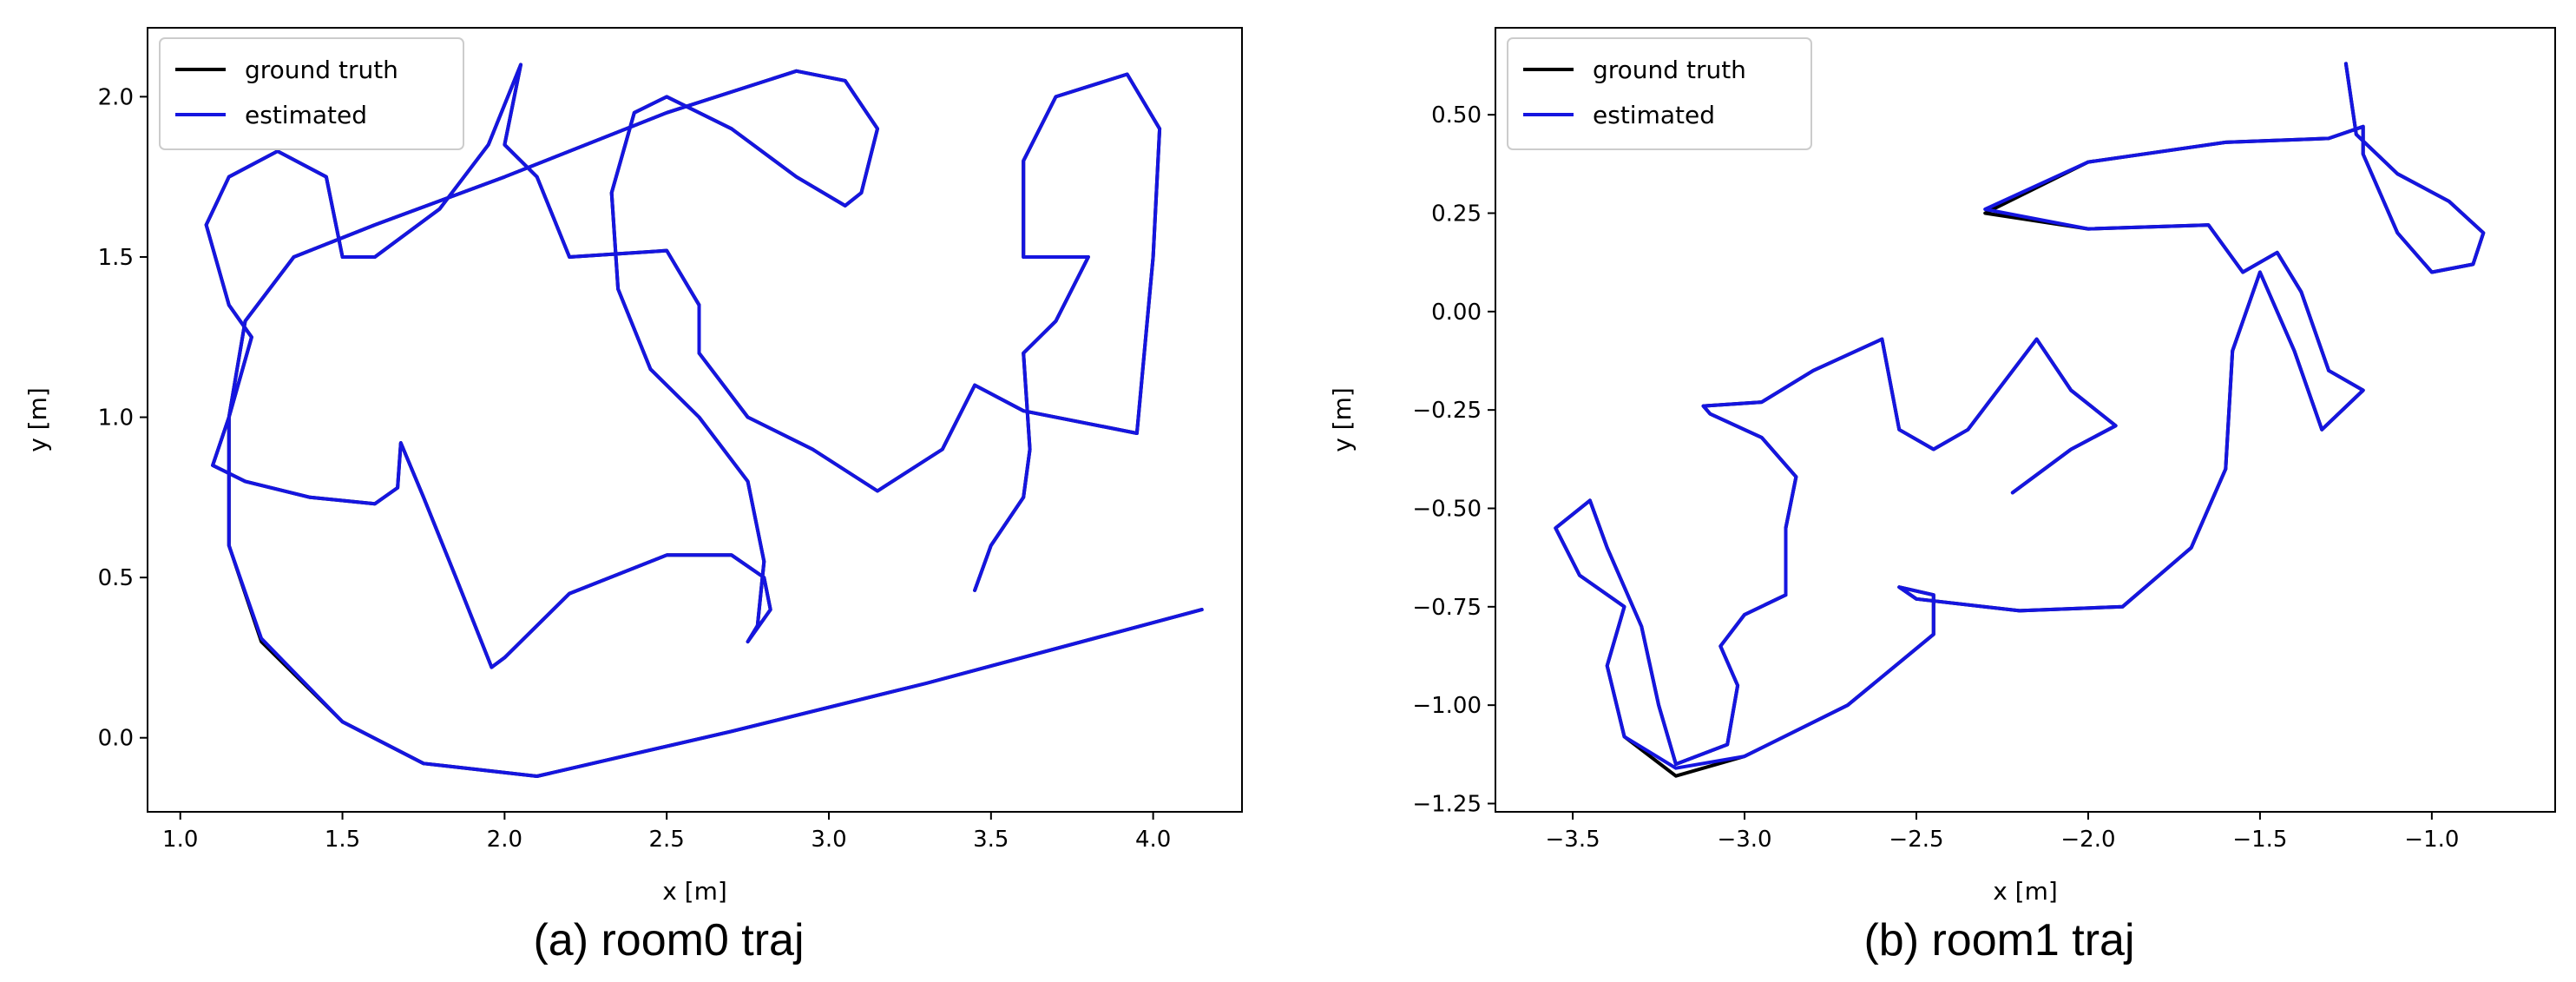 This screenshot has height=982, width=2576. I want to click on y-tick-label: 0.5, so click(116, 578).